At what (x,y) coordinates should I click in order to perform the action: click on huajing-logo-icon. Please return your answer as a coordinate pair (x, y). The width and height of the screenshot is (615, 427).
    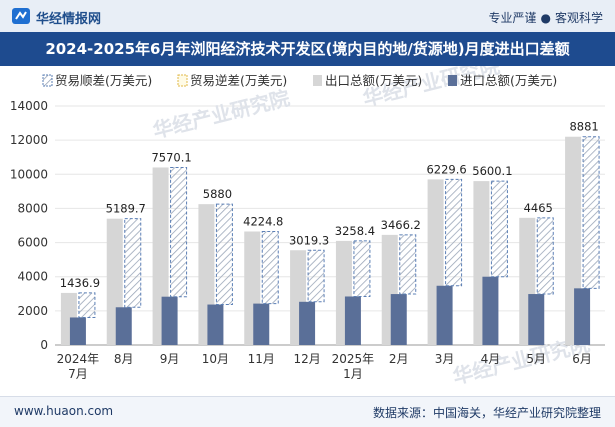
    Looking at the image, I should click on (21, 16).